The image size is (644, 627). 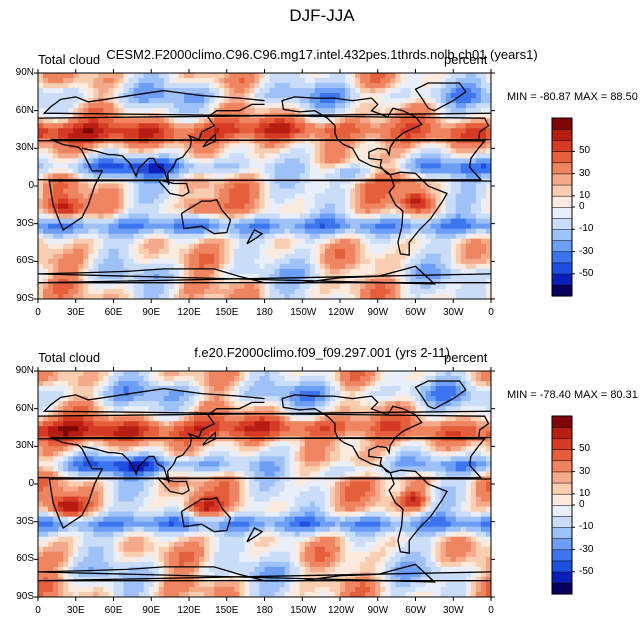 What do you see at coordinates (322, 15) in the screenshot?
I see `figure-title: DJF-JJA` at bounding box center [322, 15].